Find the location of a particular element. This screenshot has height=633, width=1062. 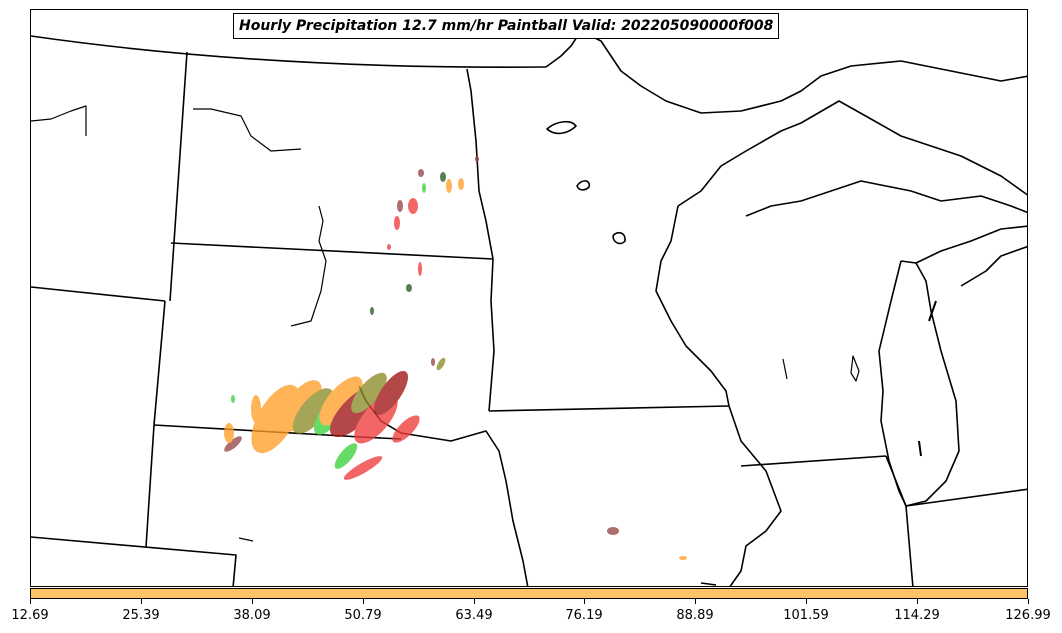

border-il-in is located at coordinates (899, 520).